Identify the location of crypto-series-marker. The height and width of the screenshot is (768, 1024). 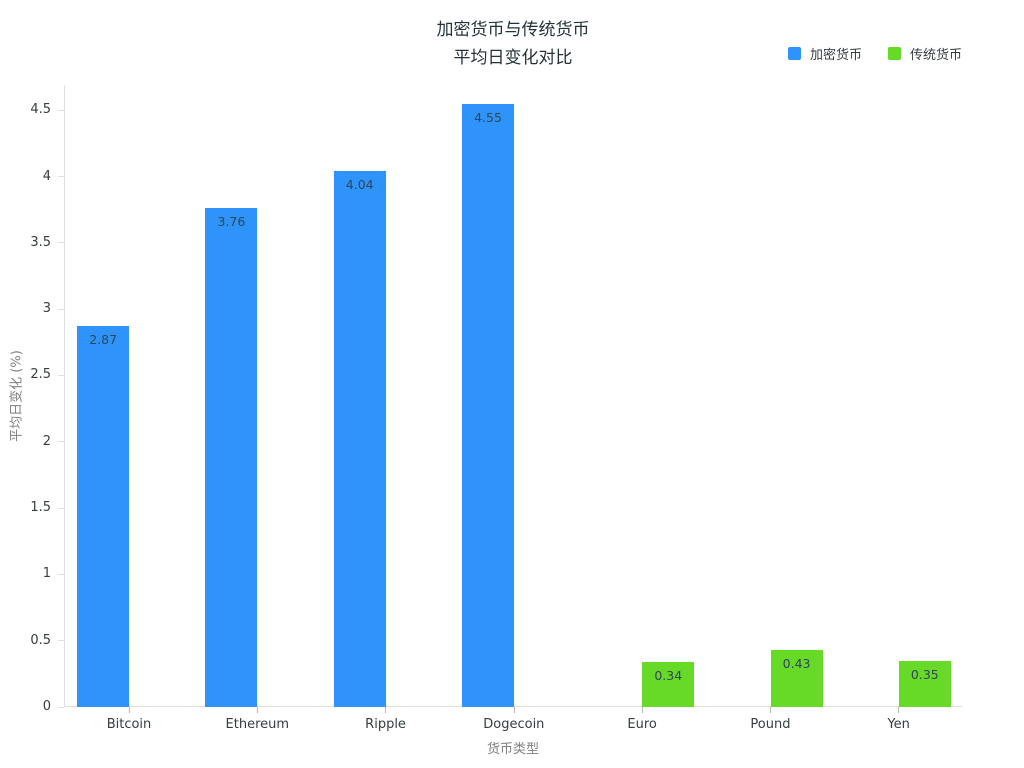
(794, 53).